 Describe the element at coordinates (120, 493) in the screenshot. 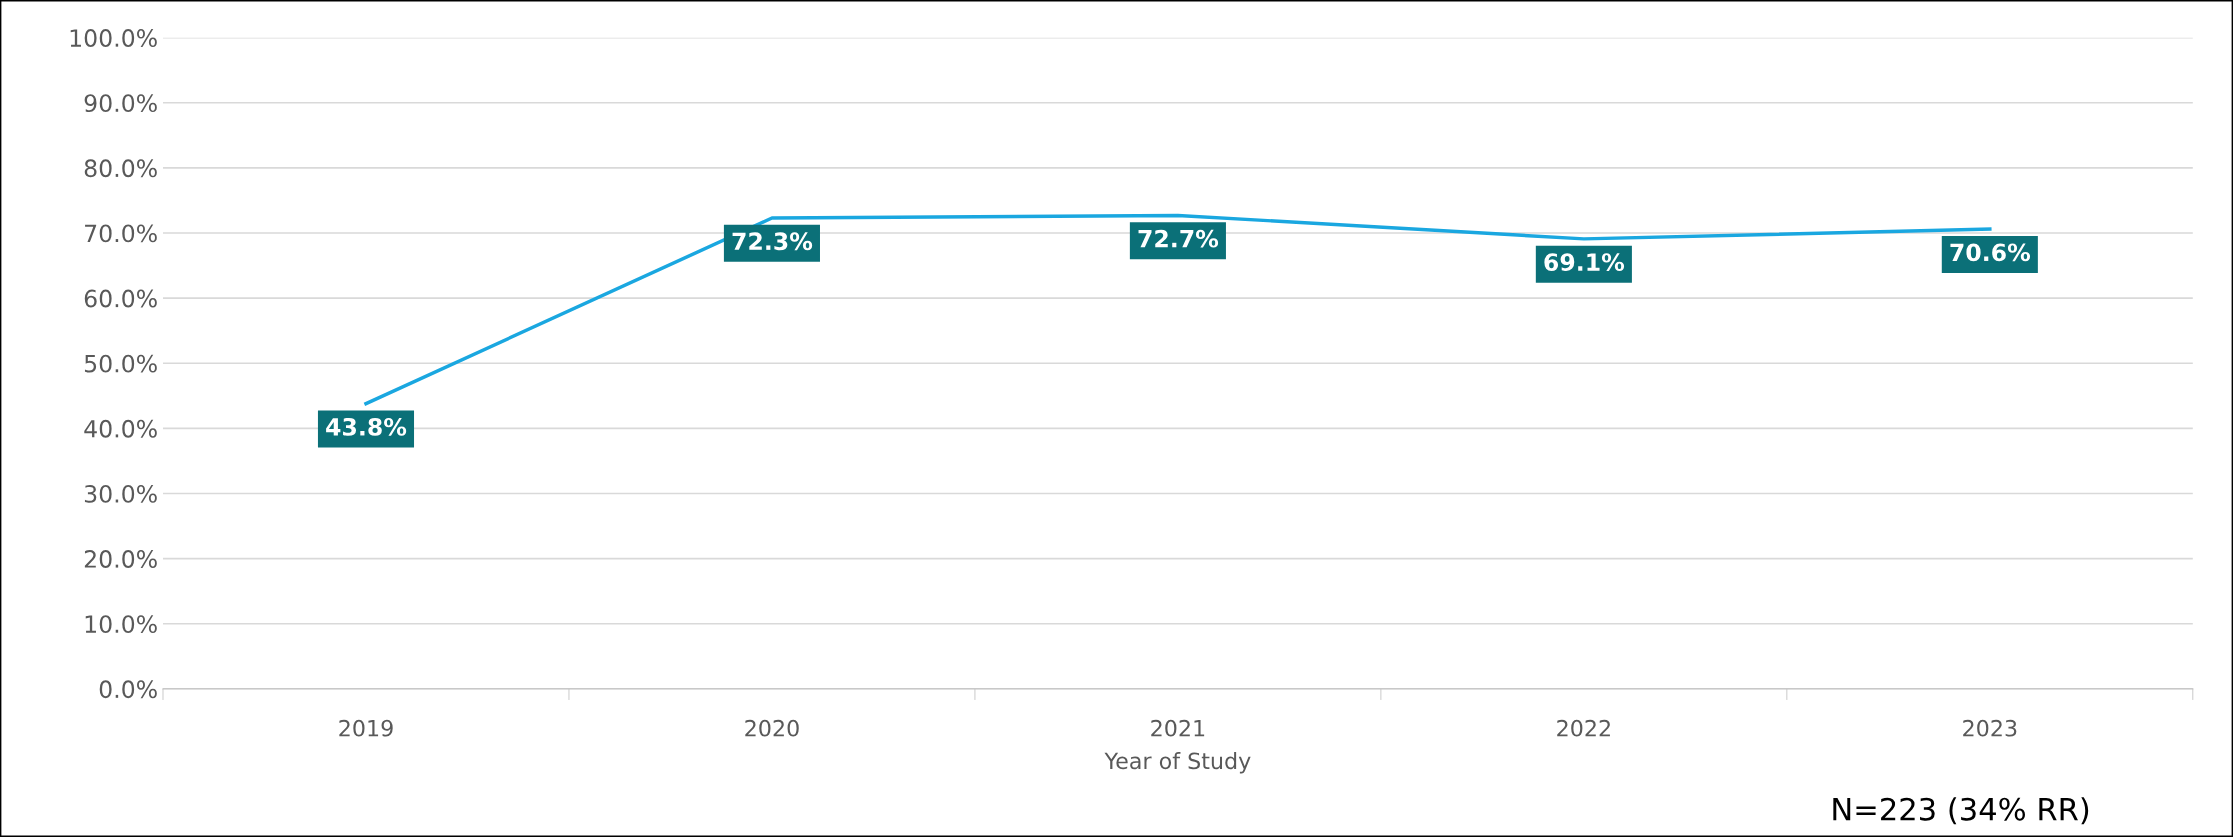

I see `y-tick-label: 30.0%` at that location.